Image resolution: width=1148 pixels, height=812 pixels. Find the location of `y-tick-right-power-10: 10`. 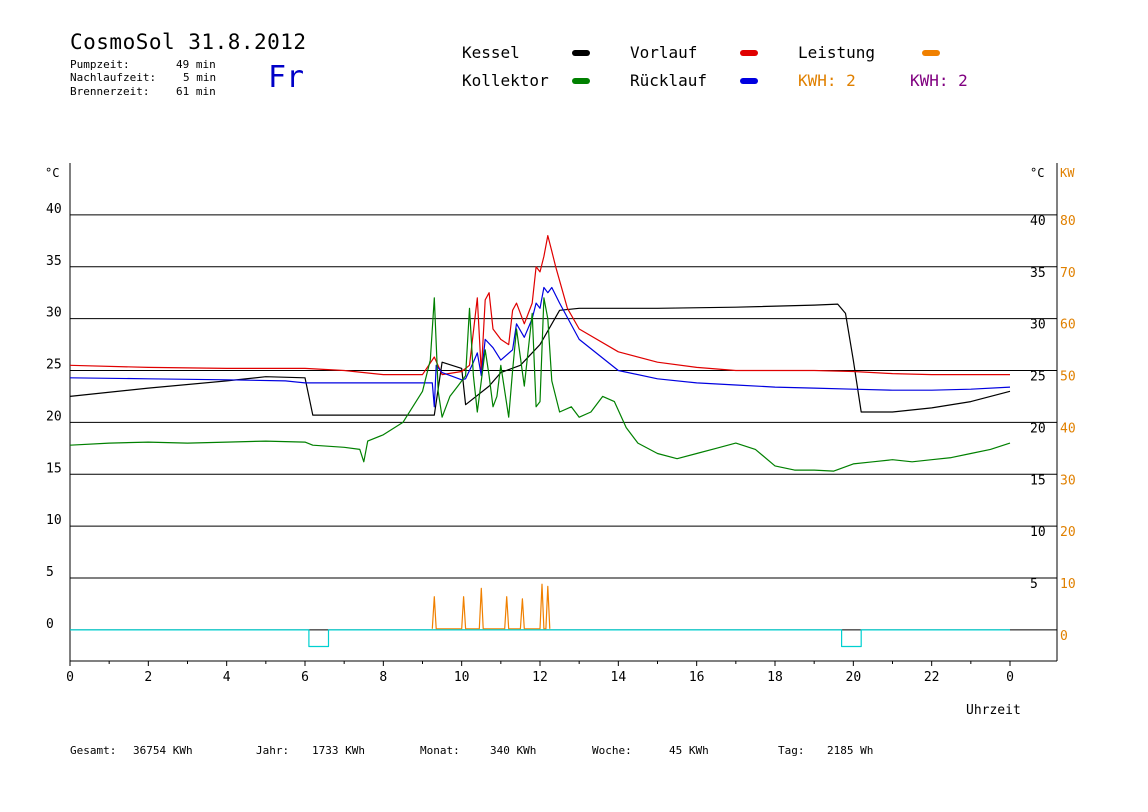

y-tick-right-power-10: 10 is located at coordinates (1068, 584).